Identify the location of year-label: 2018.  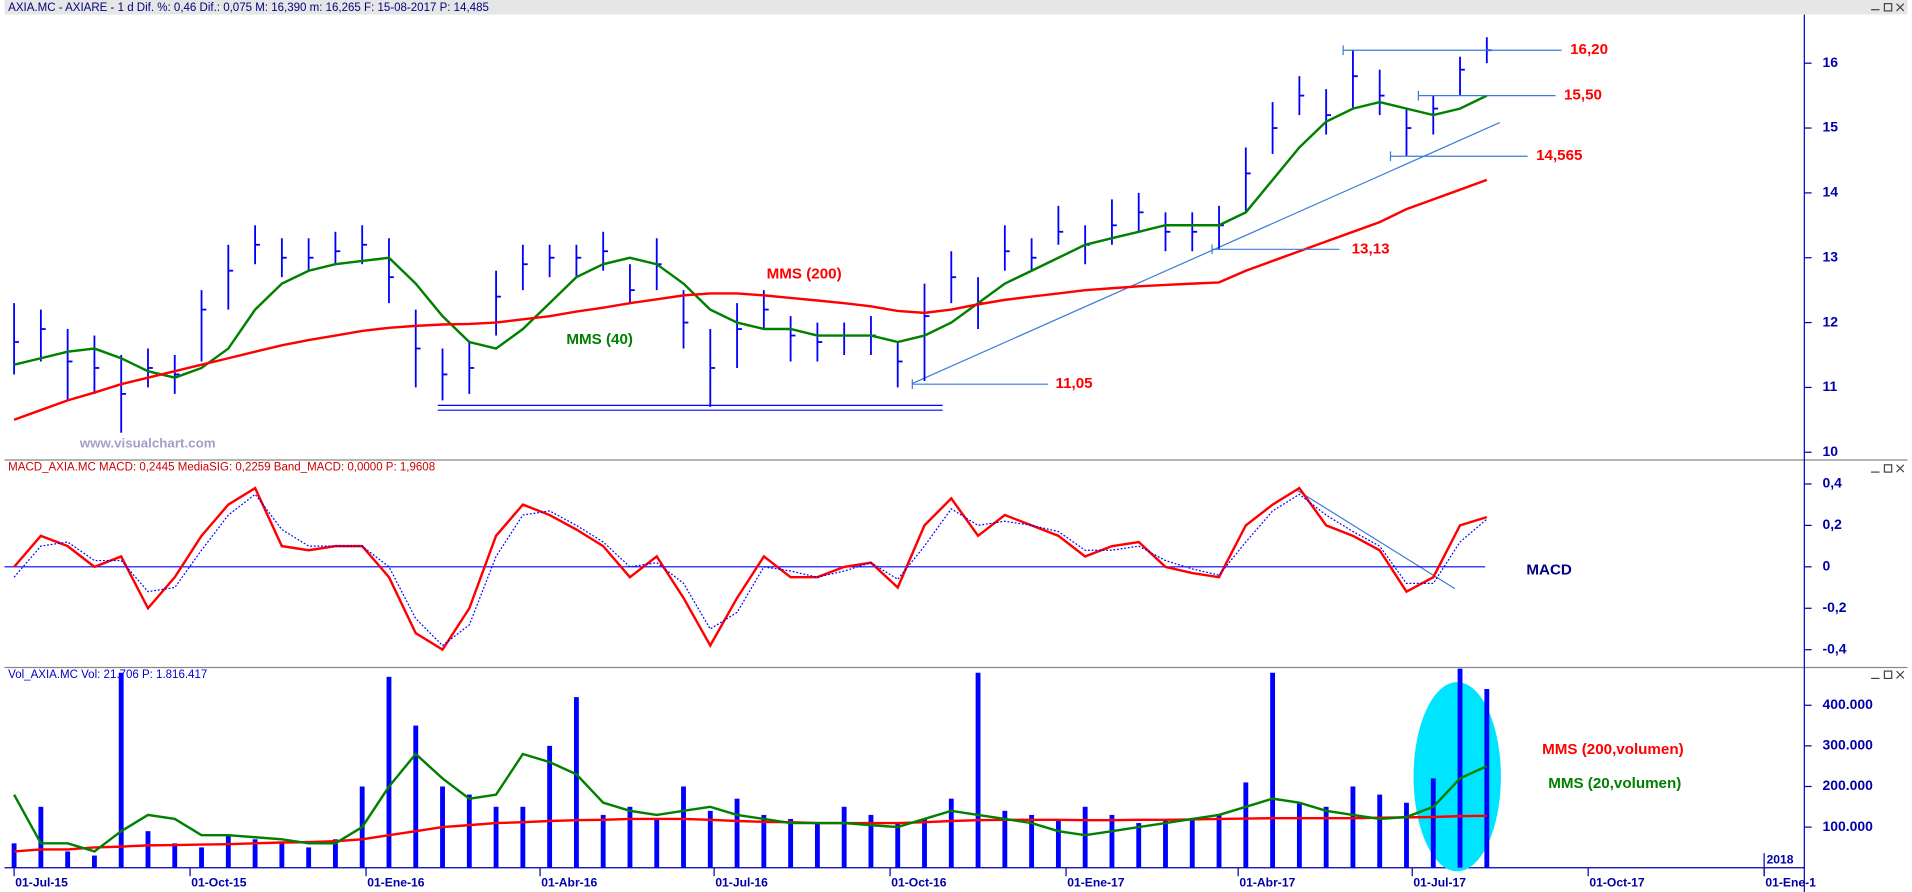
(1780, 860).